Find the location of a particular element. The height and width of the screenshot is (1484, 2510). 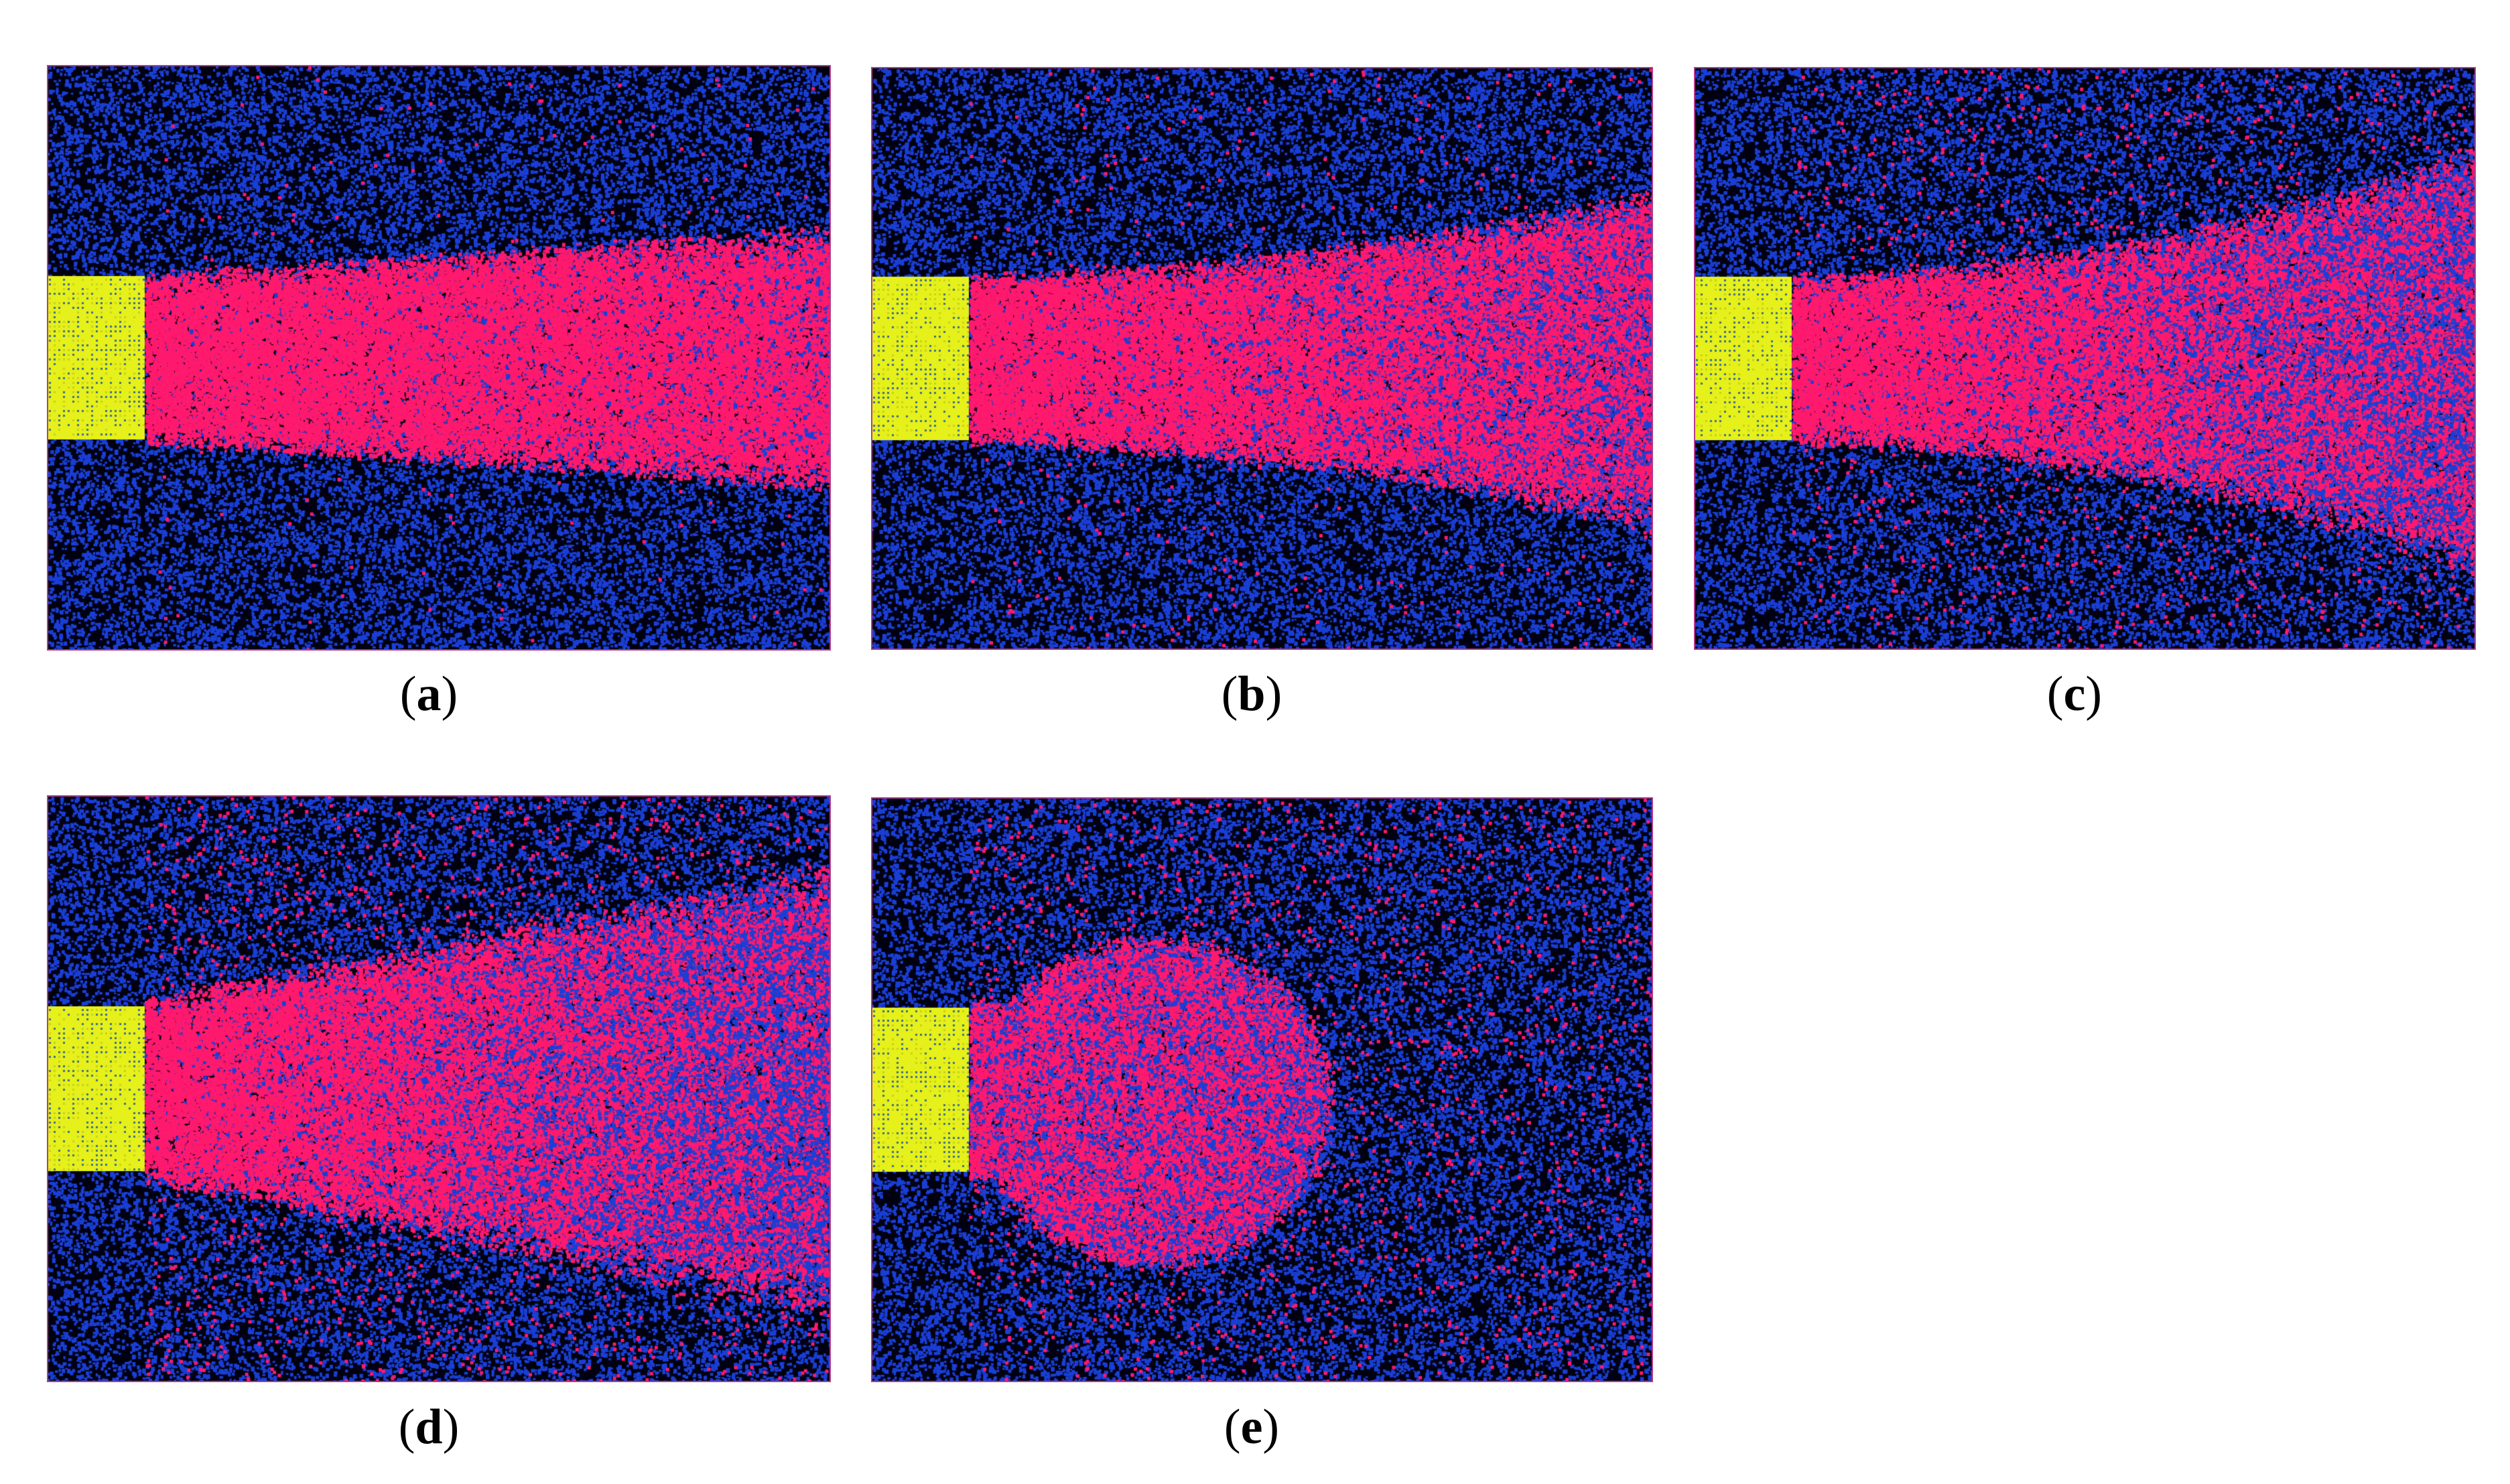

caption-c: (c) is located at coordinates (2074, 694).